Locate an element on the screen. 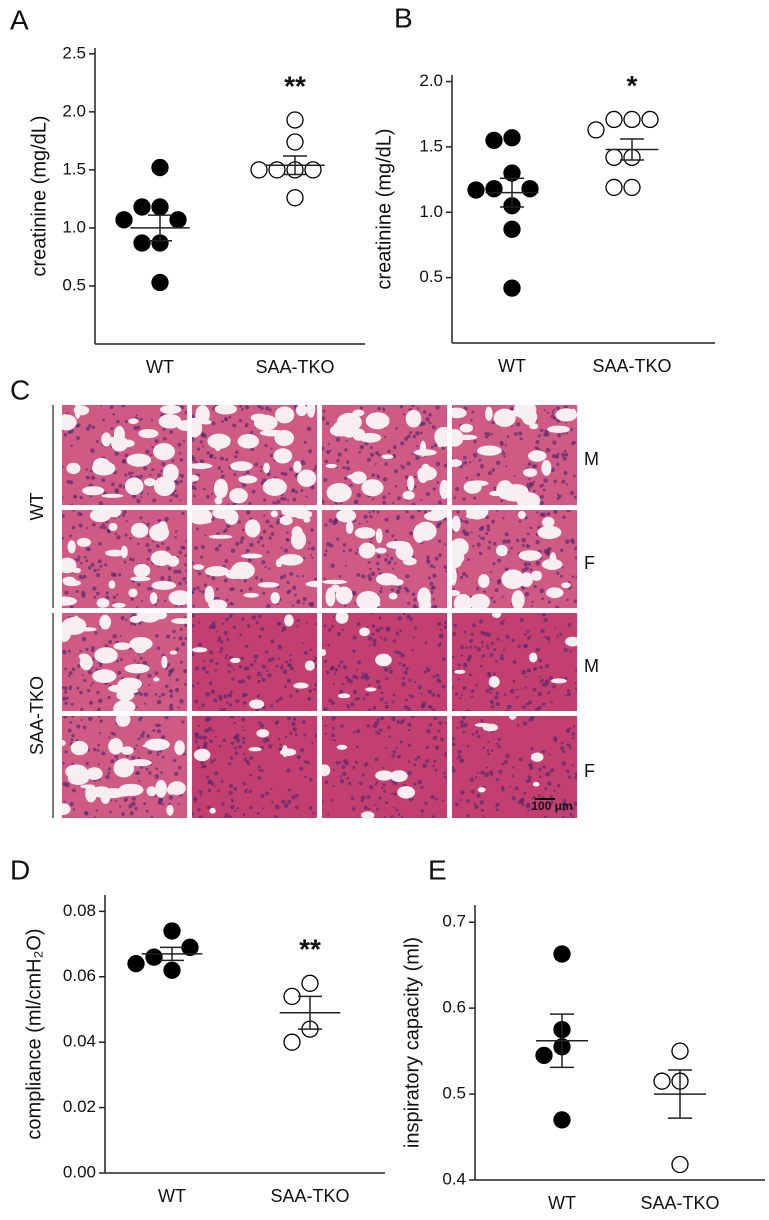 This screenshot has width=769, height=1220. significance-label: * is located at coordinates (632, 85).